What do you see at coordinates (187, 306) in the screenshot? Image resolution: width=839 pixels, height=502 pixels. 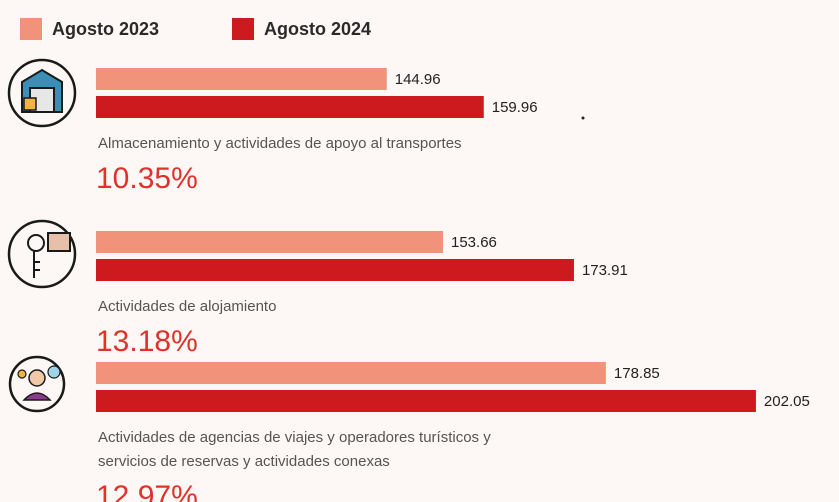 I see `category-label: Actividades de alojamiento` at bounding box center [187, 306].